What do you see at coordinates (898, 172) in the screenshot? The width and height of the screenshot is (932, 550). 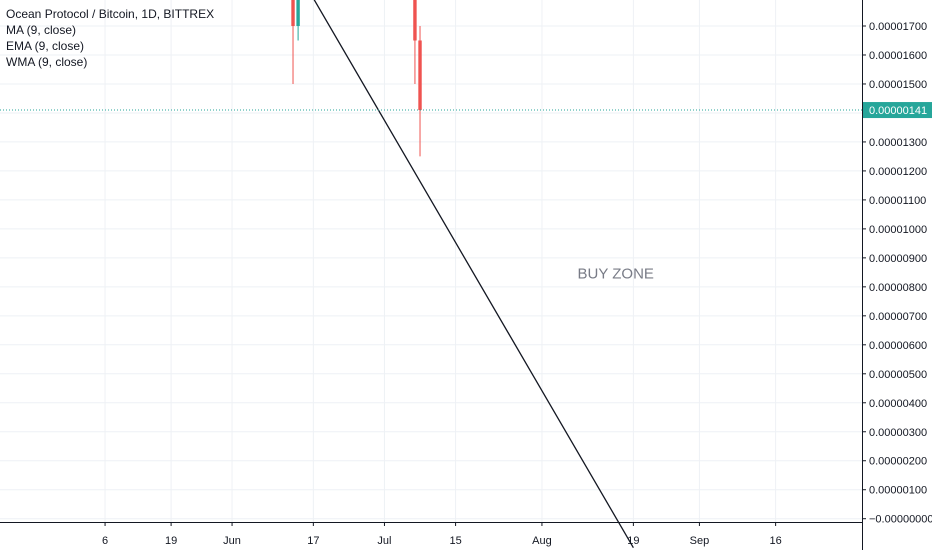 I see `y-tick-label-5: 0.00001200` at bounding box center [898, 172].